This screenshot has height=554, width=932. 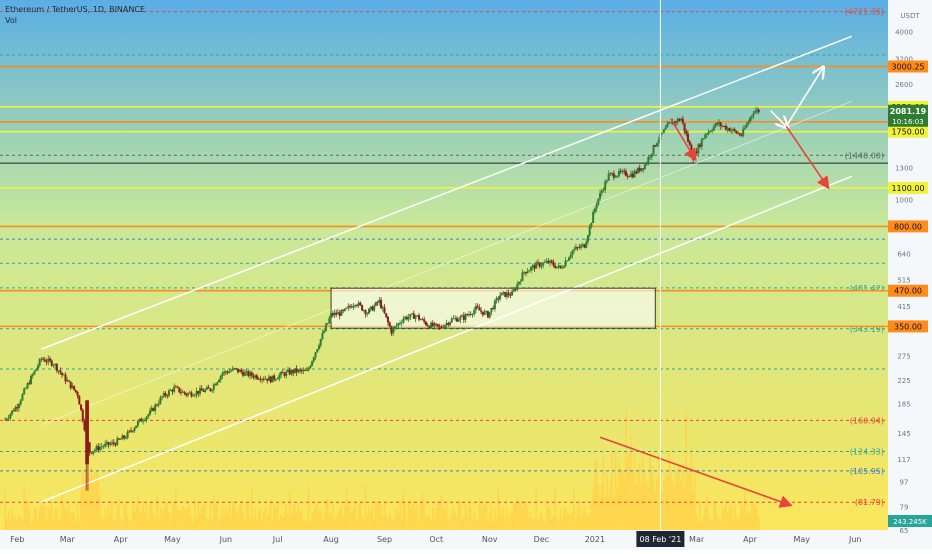 What do you see at coordinates (867, 329) in the screenshot?
I see `level-label: (343.19)` at bounding box center [867, 329].